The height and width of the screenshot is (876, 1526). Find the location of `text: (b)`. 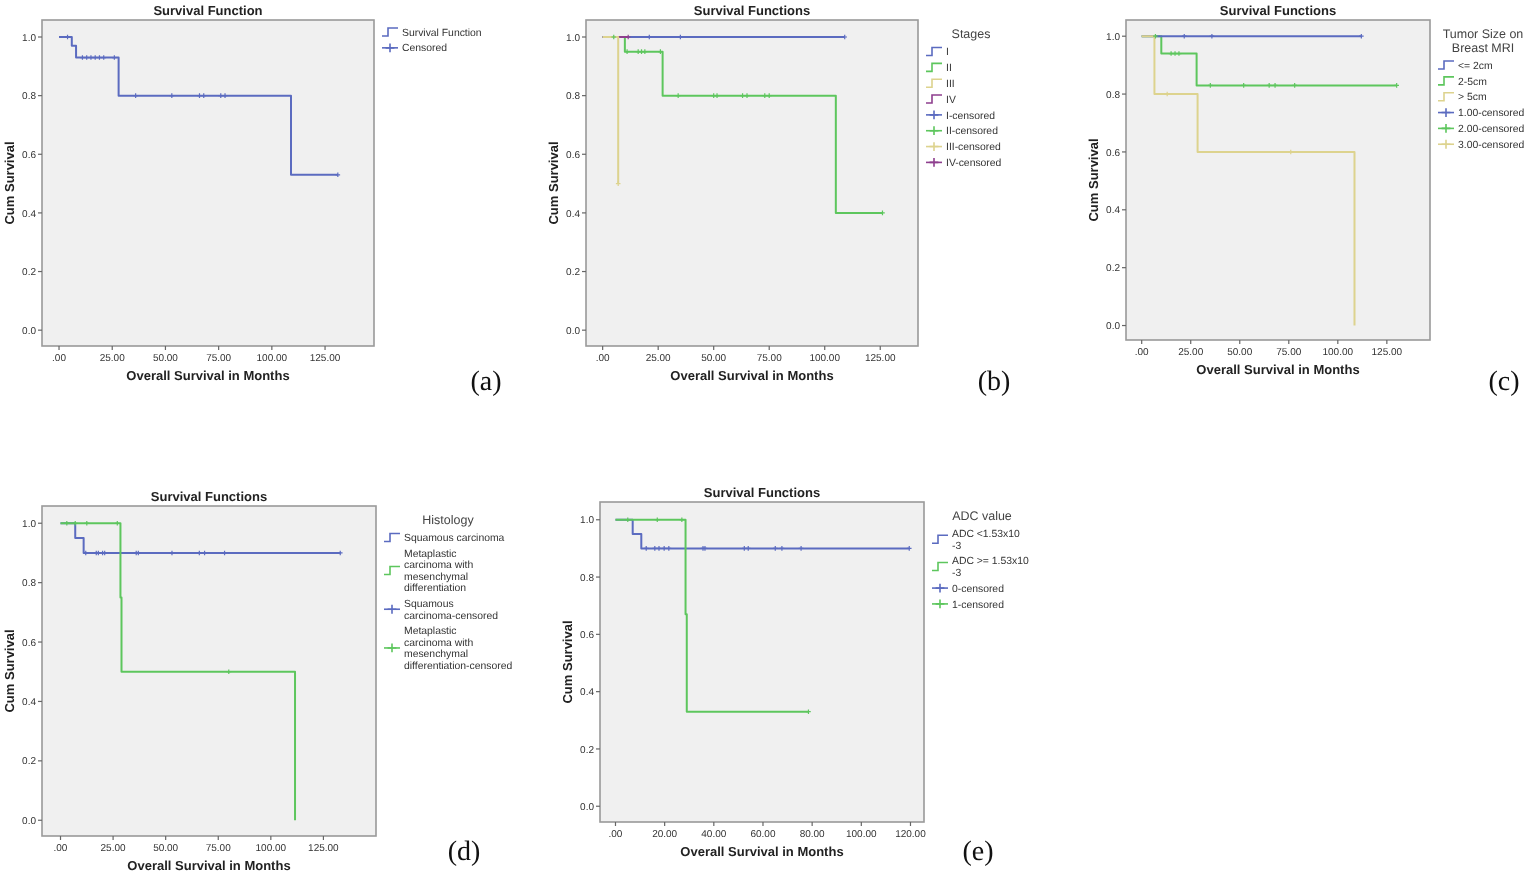

text: (b) is located at coordinates (994, 383).